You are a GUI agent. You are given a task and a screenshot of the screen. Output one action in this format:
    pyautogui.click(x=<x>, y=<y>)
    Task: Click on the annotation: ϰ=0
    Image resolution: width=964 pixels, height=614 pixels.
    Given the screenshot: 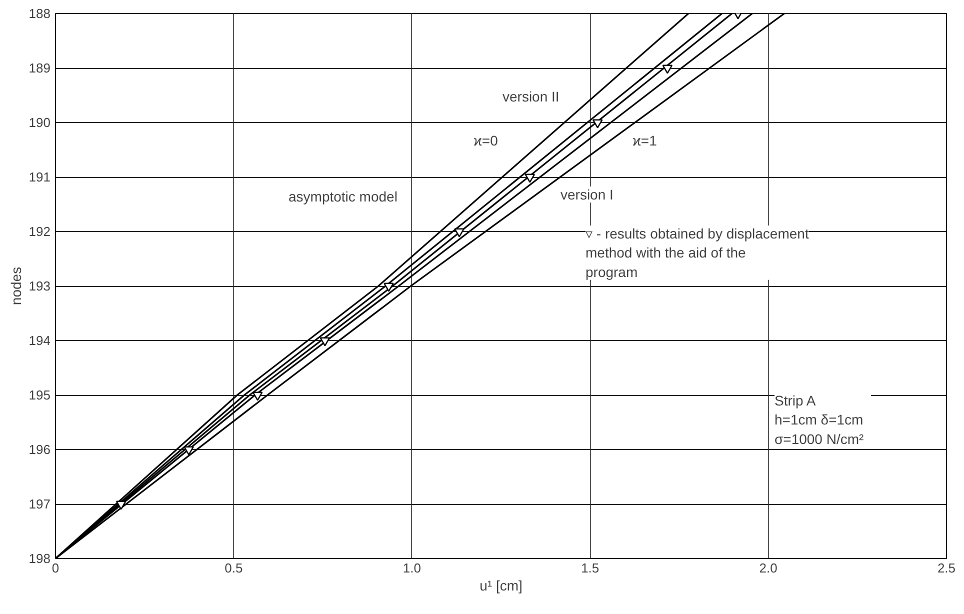 What is the action you would take?
    pyautogui.click(x=486, y=140)
    